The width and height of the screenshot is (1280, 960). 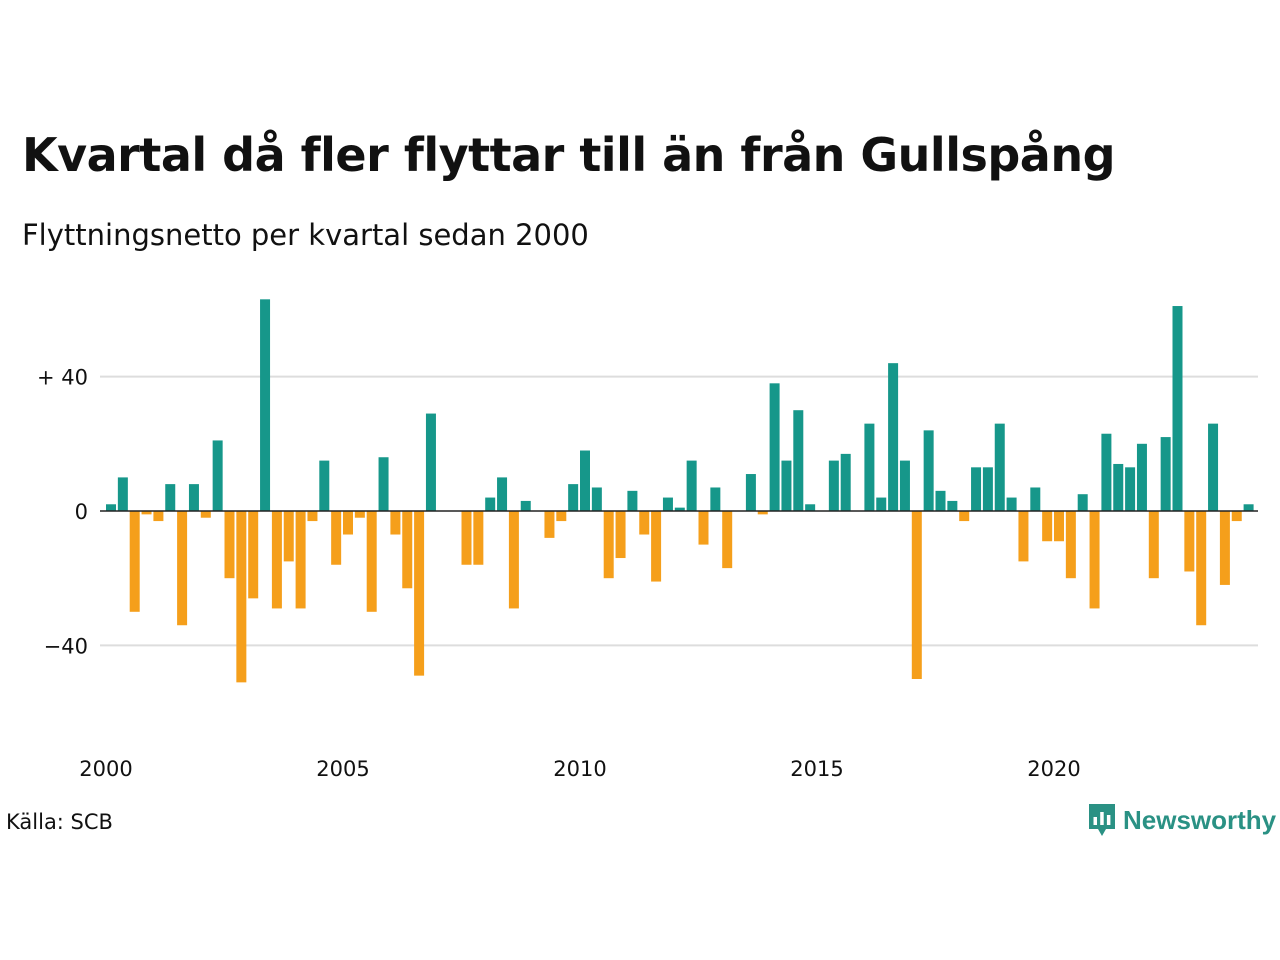 I want to click on brand-logo: Newsworthy, so click(x=1181, y=820).